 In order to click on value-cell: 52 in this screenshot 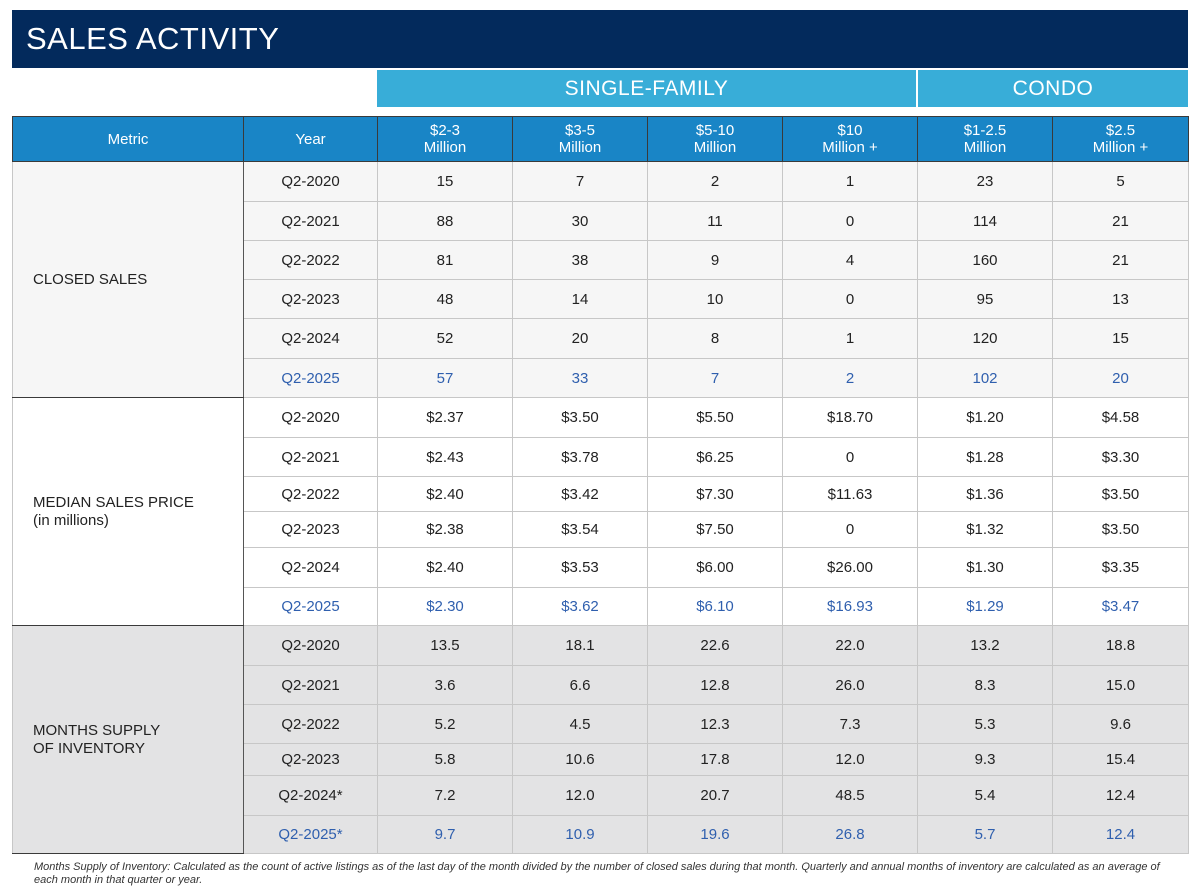, I will do `click(445, 338)`.